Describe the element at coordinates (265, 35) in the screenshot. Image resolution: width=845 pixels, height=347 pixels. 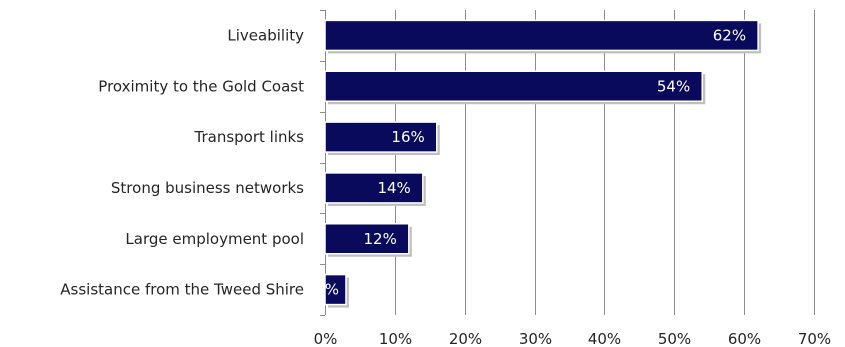
I see `category-label: Liveability` at that location.